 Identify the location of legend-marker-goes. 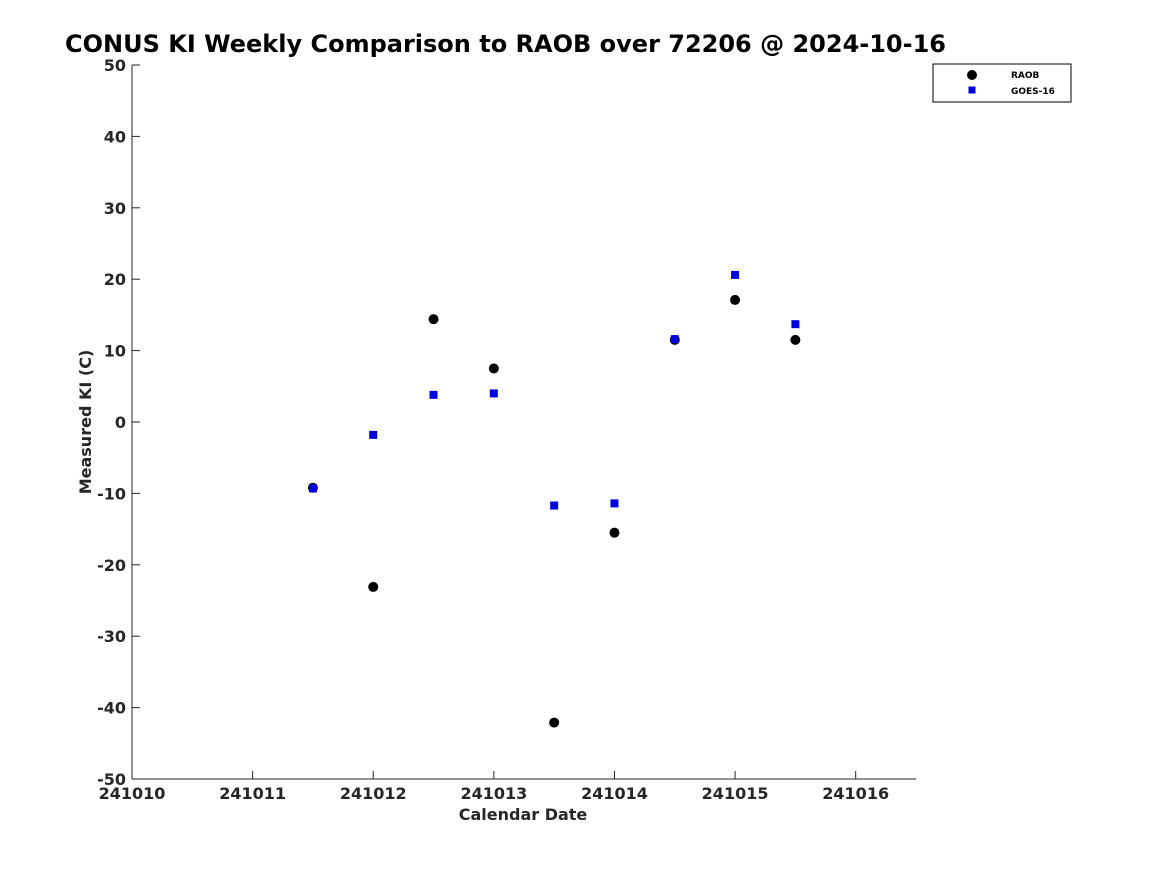
(972, 90).